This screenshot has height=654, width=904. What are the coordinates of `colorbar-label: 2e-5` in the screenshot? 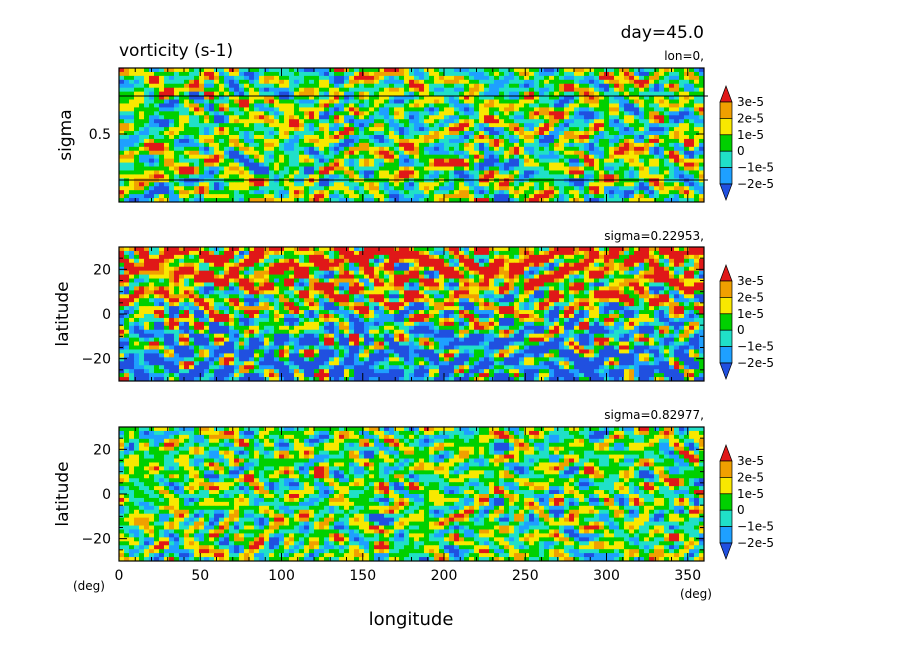 It's located at (750, 118).